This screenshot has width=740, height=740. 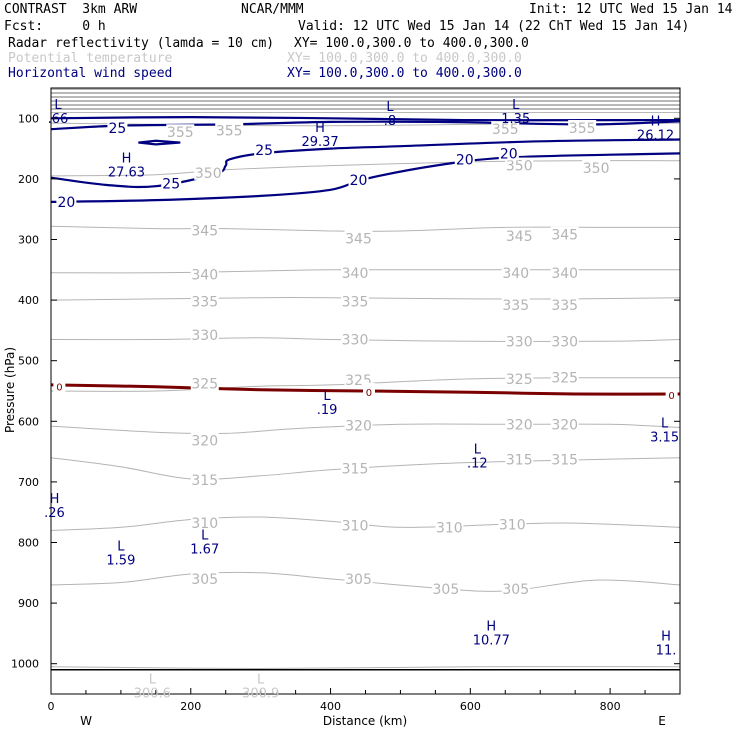 What do you see at coordinates (28, 543) in the screenshot?
I see `y-tick-label: 800` at bounding box center [28, 543].